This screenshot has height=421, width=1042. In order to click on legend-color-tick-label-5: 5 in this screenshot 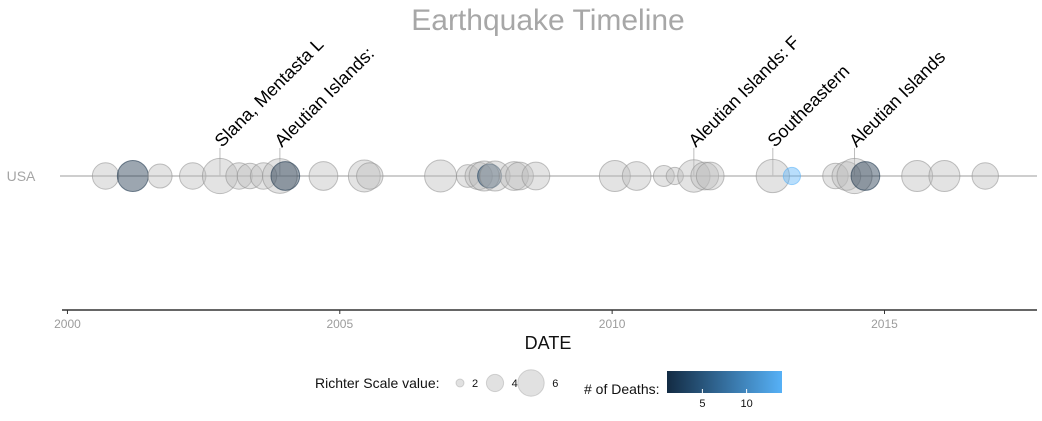, I will do `click(702, 404)`.